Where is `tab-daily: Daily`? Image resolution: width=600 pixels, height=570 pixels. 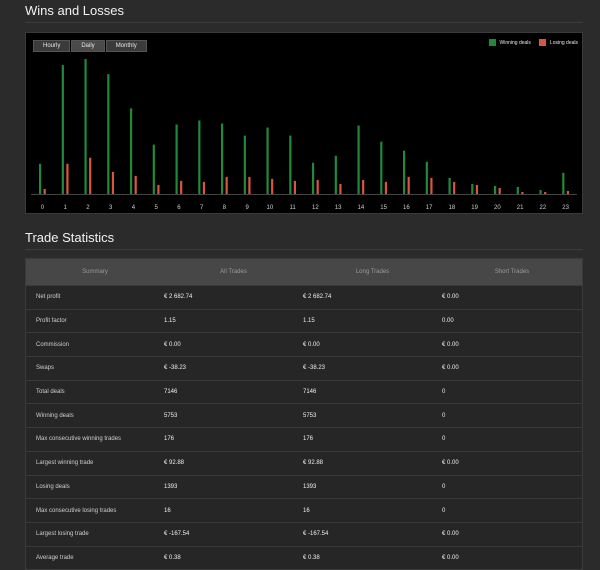 tab-daily: Daily is located at coordinates (88, 46).